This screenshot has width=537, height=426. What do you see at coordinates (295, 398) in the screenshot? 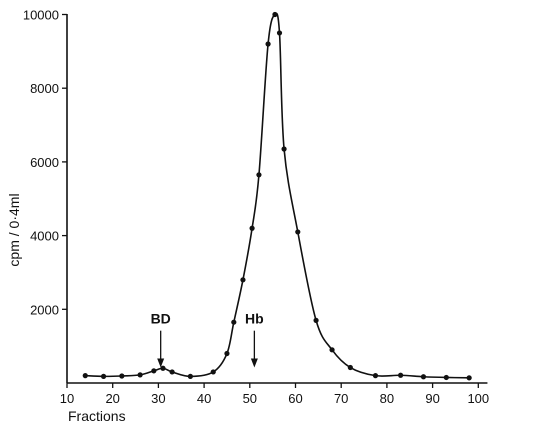
I see `x-tick-label: 60` at bounding box center [295, 398].